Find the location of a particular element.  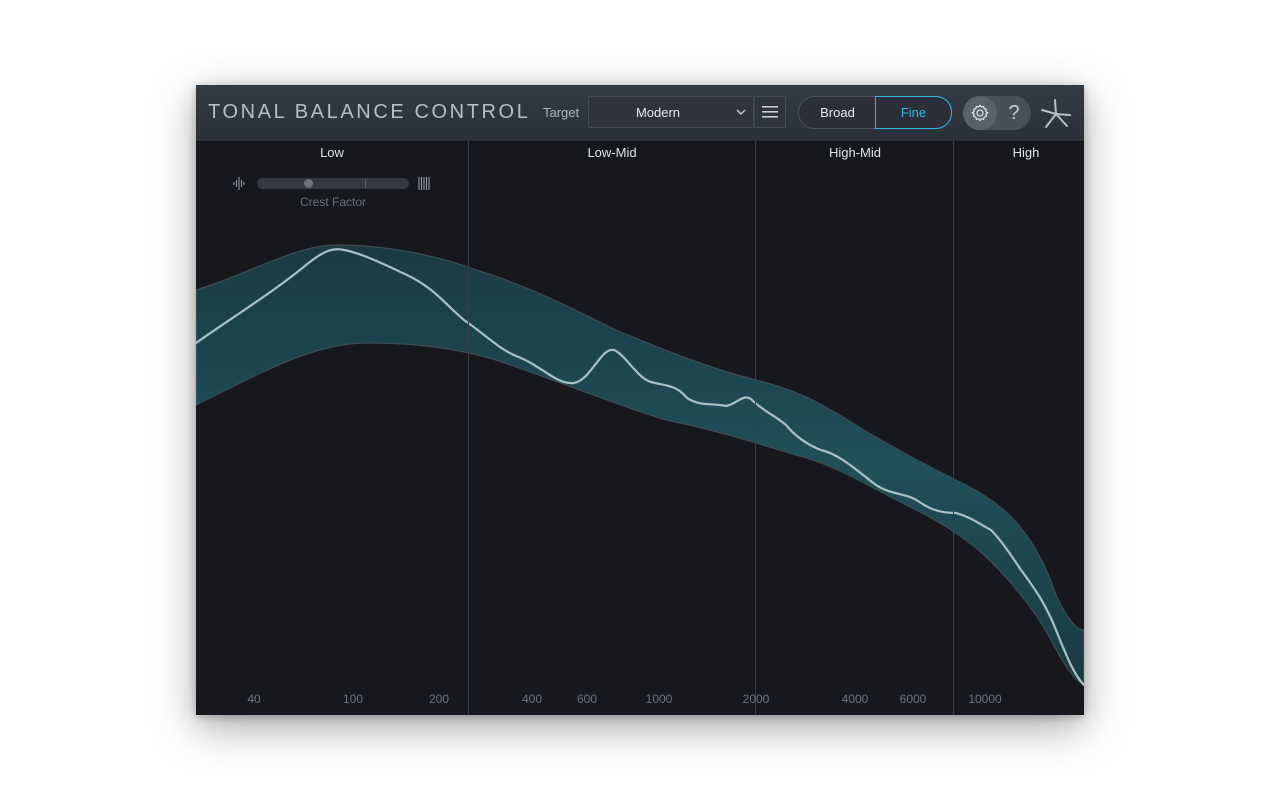

target-dropdown: Modern is located at coordinates (671, 112).